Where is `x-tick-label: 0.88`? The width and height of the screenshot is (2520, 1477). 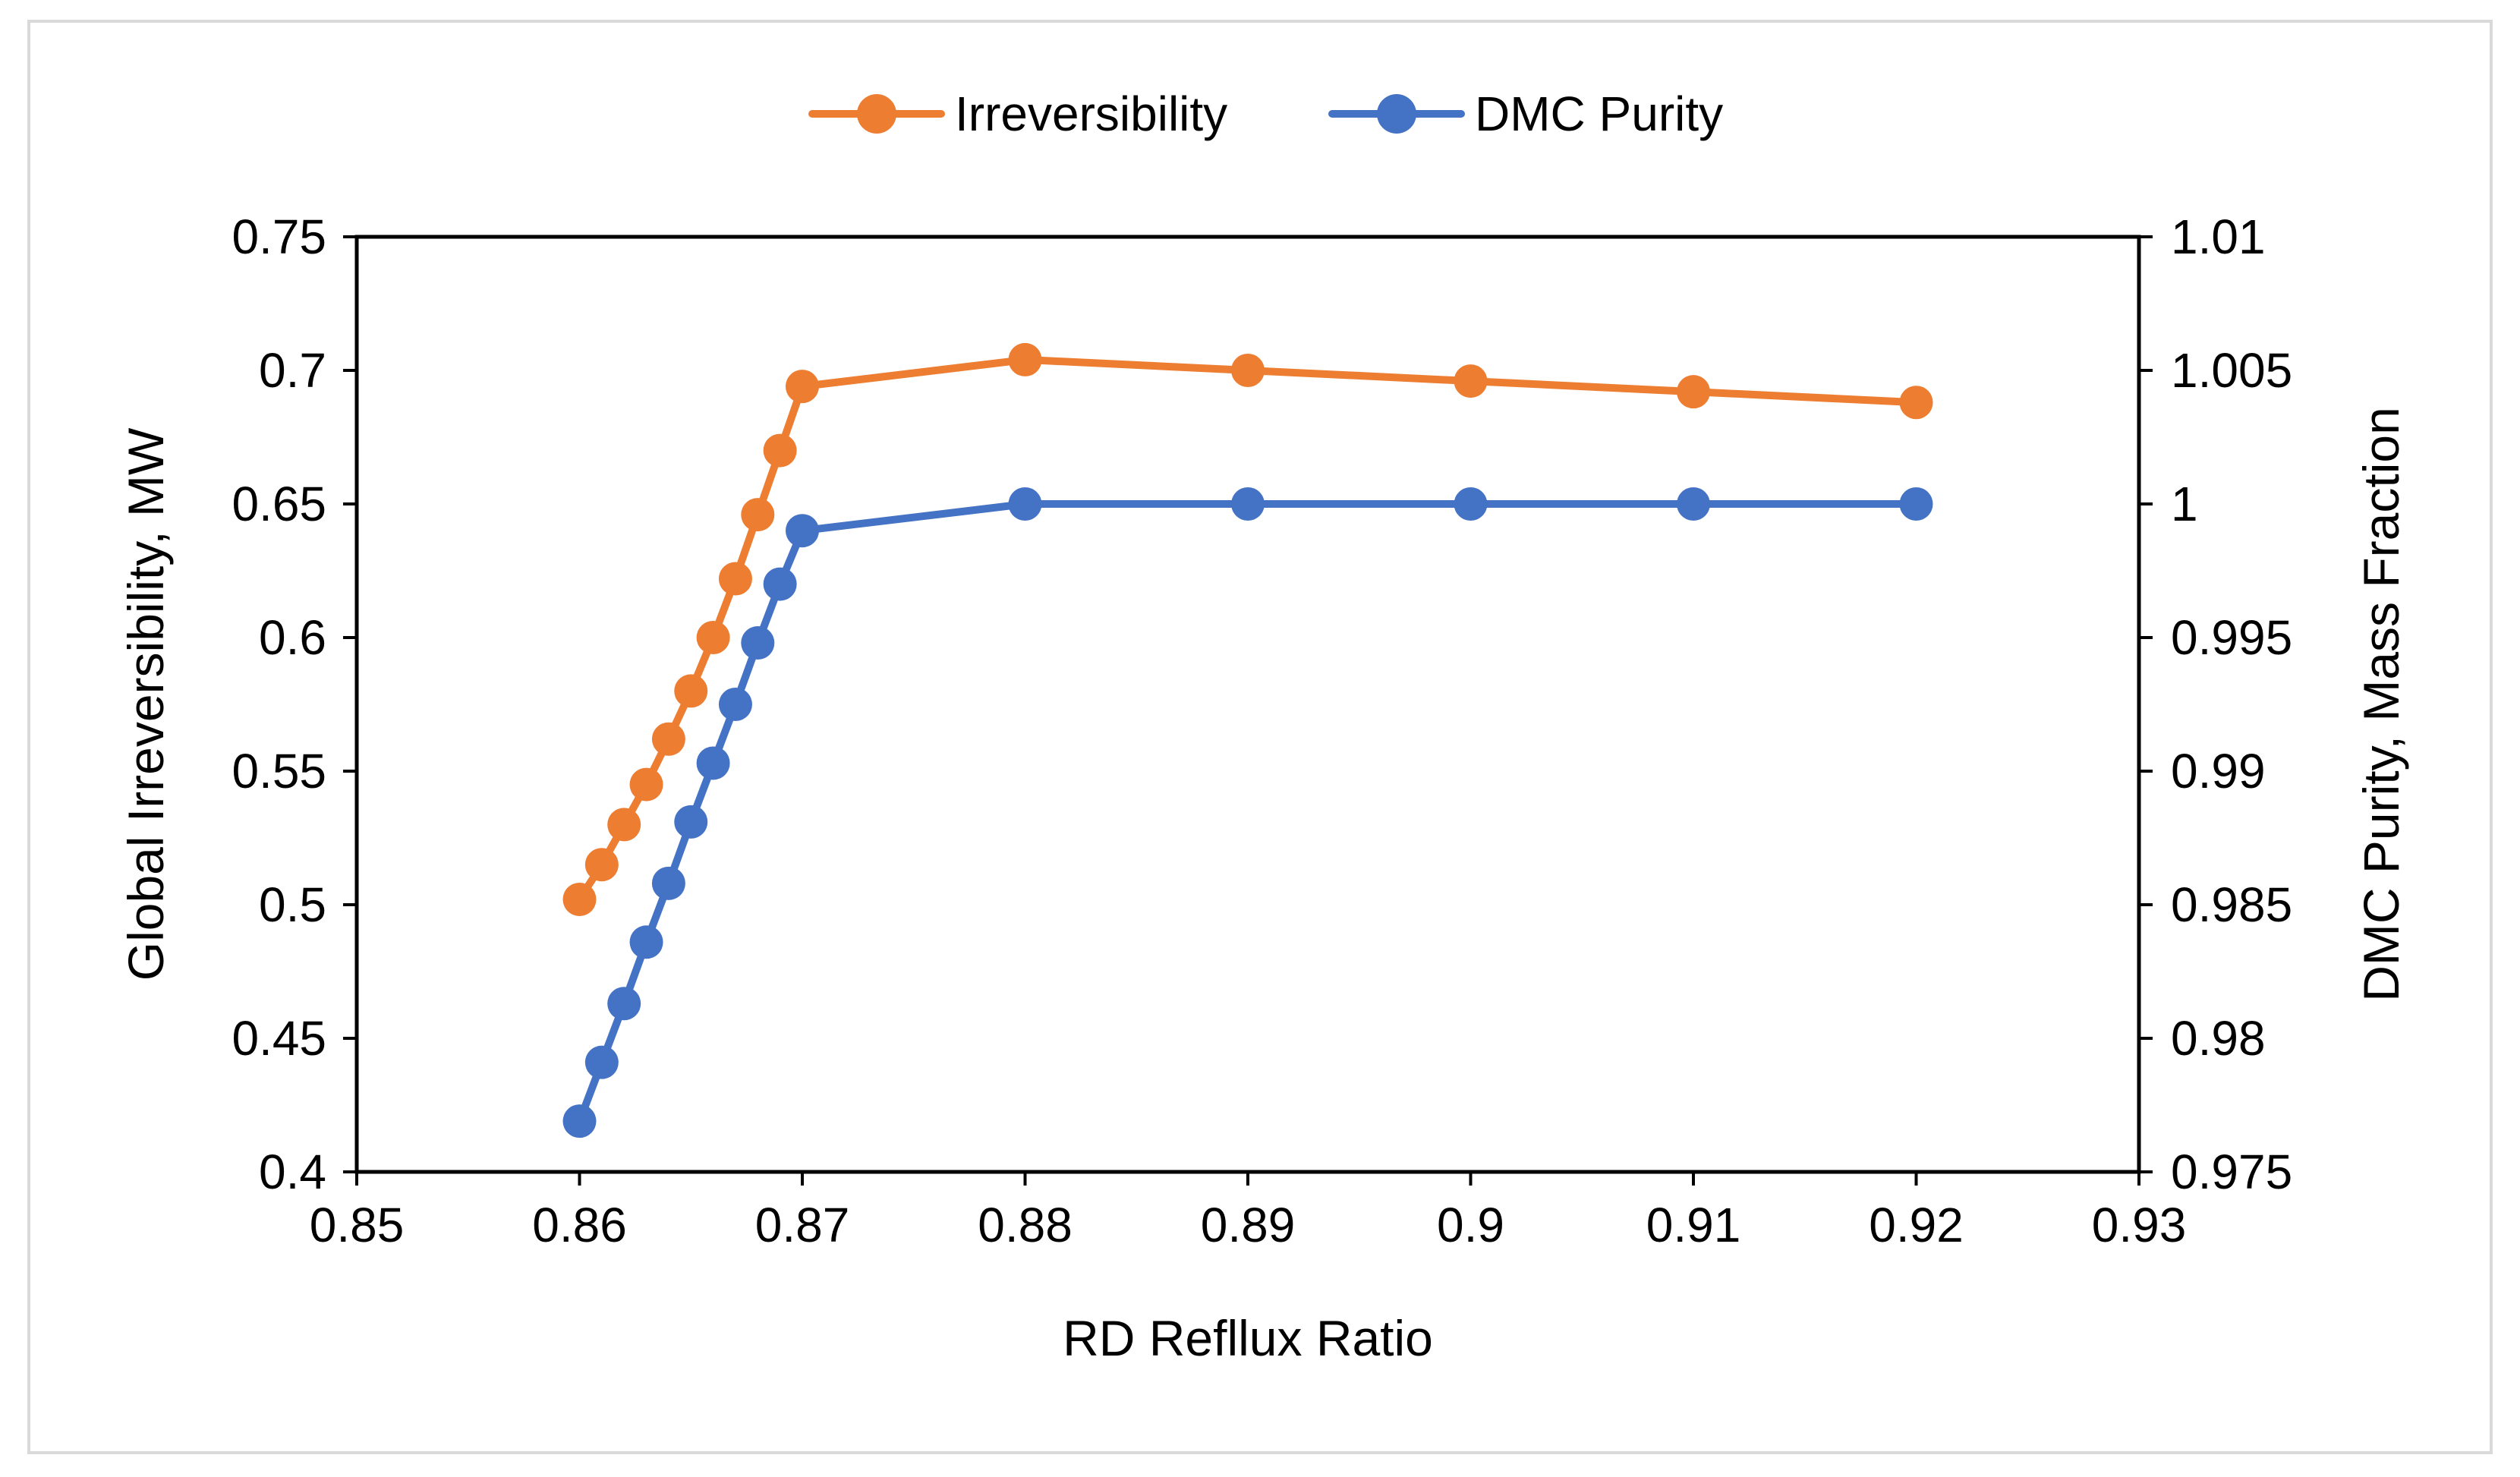
x-tick-label: 0.88 is located at coordinates (1025, 1225).